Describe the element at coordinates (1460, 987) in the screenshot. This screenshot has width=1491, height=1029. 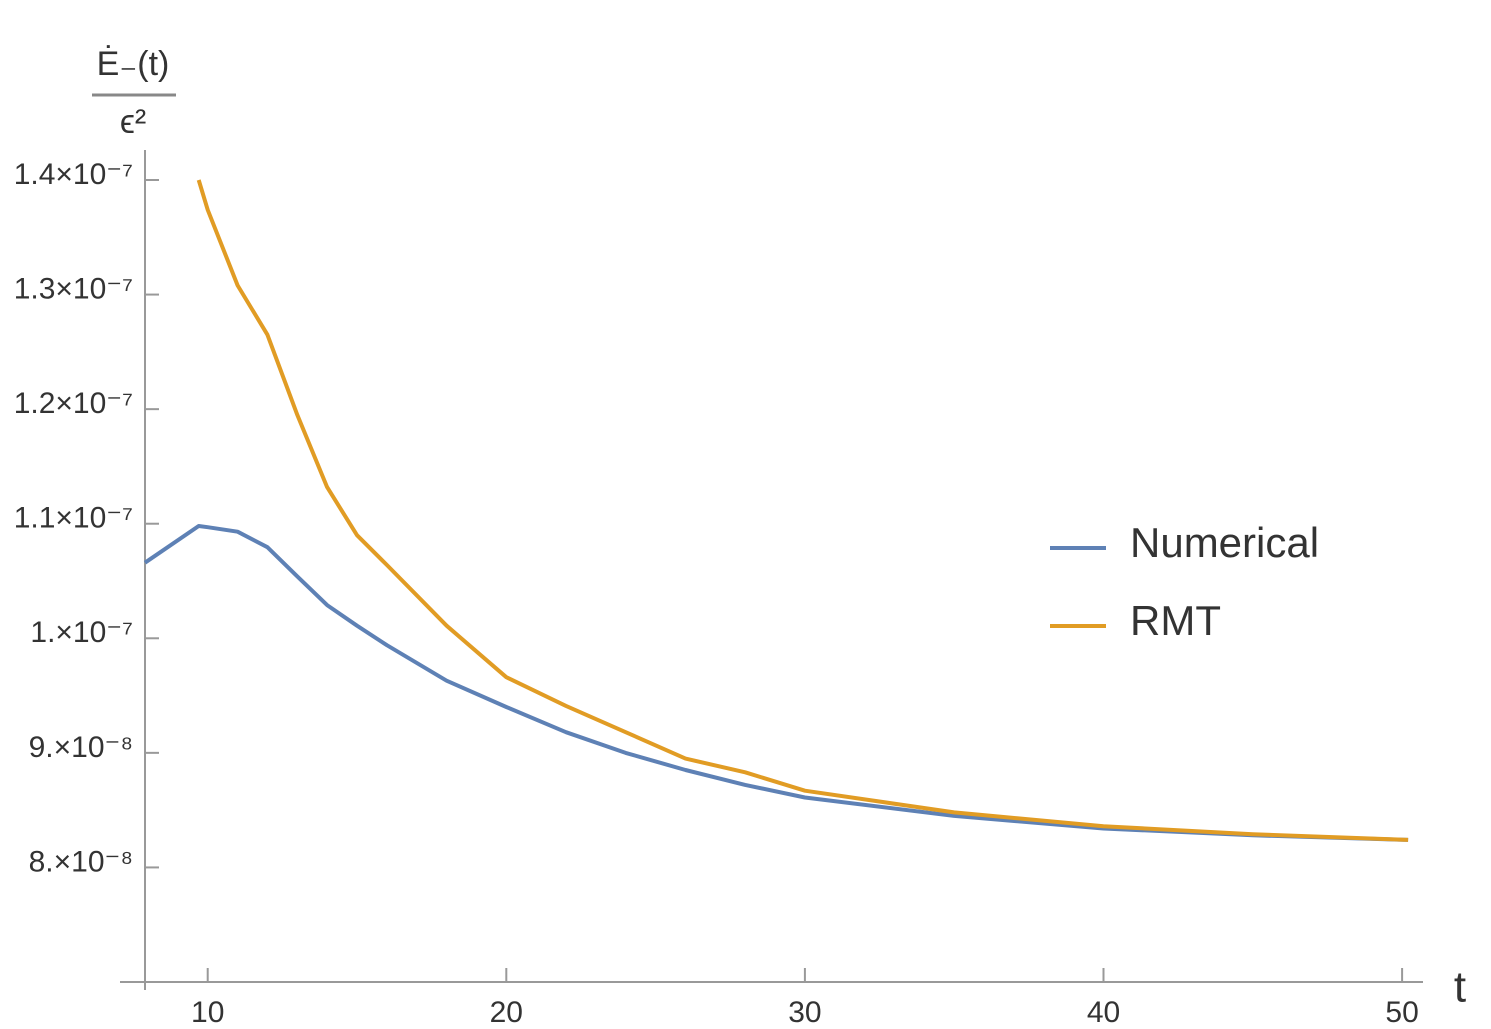
I see `x-label: t` at that location.